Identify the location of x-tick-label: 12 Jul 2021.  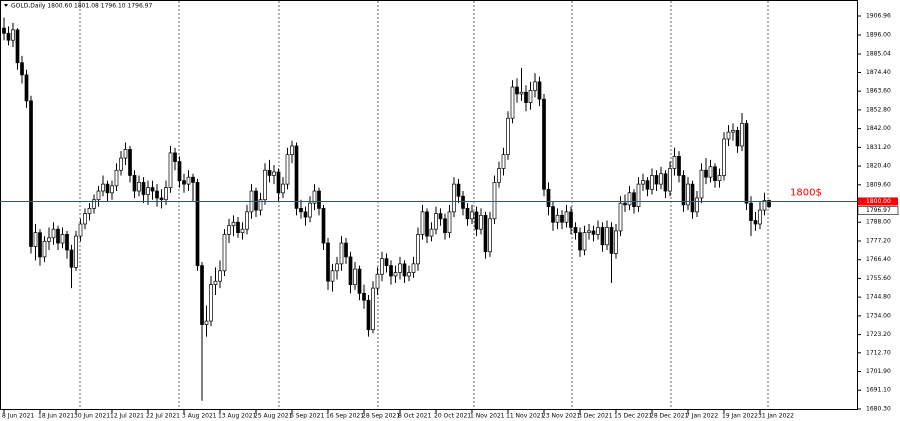
(127, 416).